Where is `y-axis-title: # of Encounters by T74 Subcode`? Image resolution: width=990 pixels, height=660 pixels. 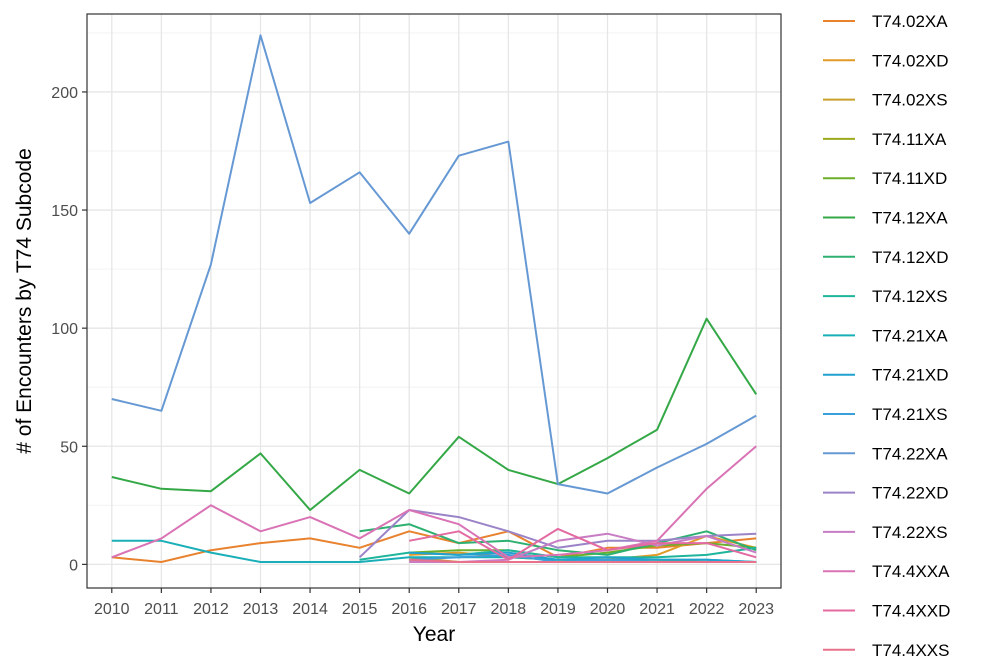 y-axis-title: # of Encounters by T74 Subcode is located at coordinates (24, 300).